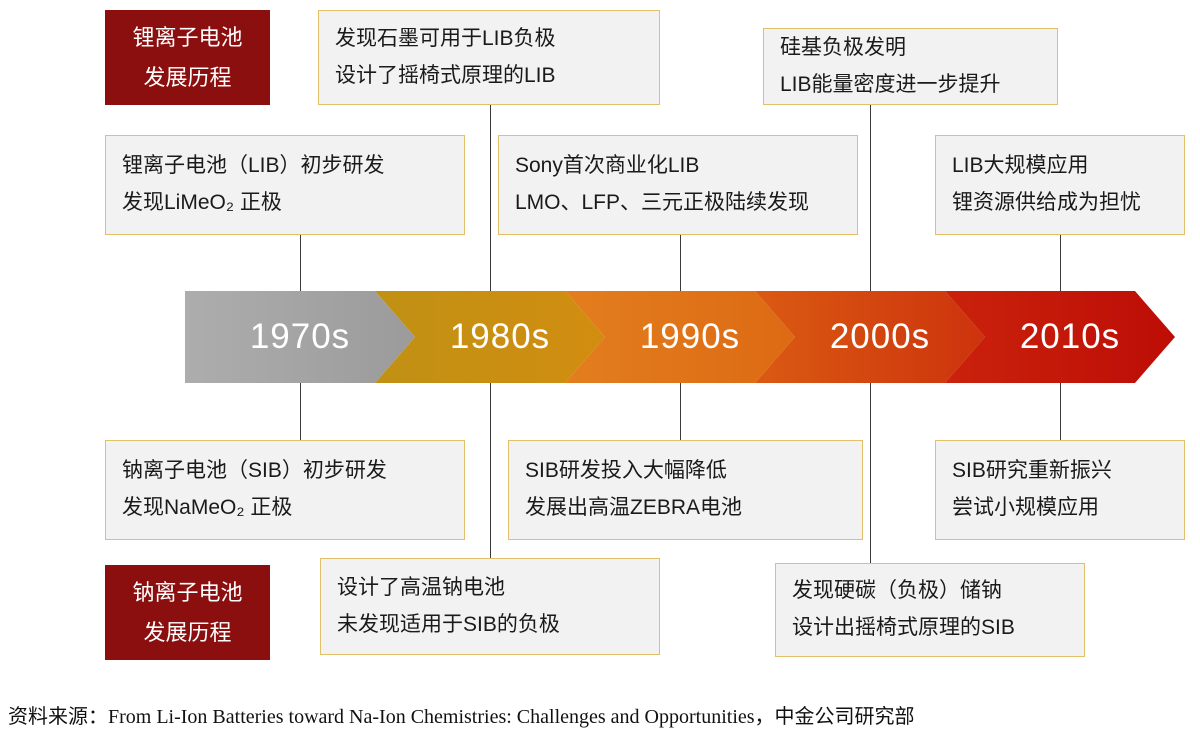 The image size is (1200, 744). I want to click on event-box-lib-1970s: 锂离子电池（LIB）初步研发 发现LiMeO₂ 正极, so click(285, 185).